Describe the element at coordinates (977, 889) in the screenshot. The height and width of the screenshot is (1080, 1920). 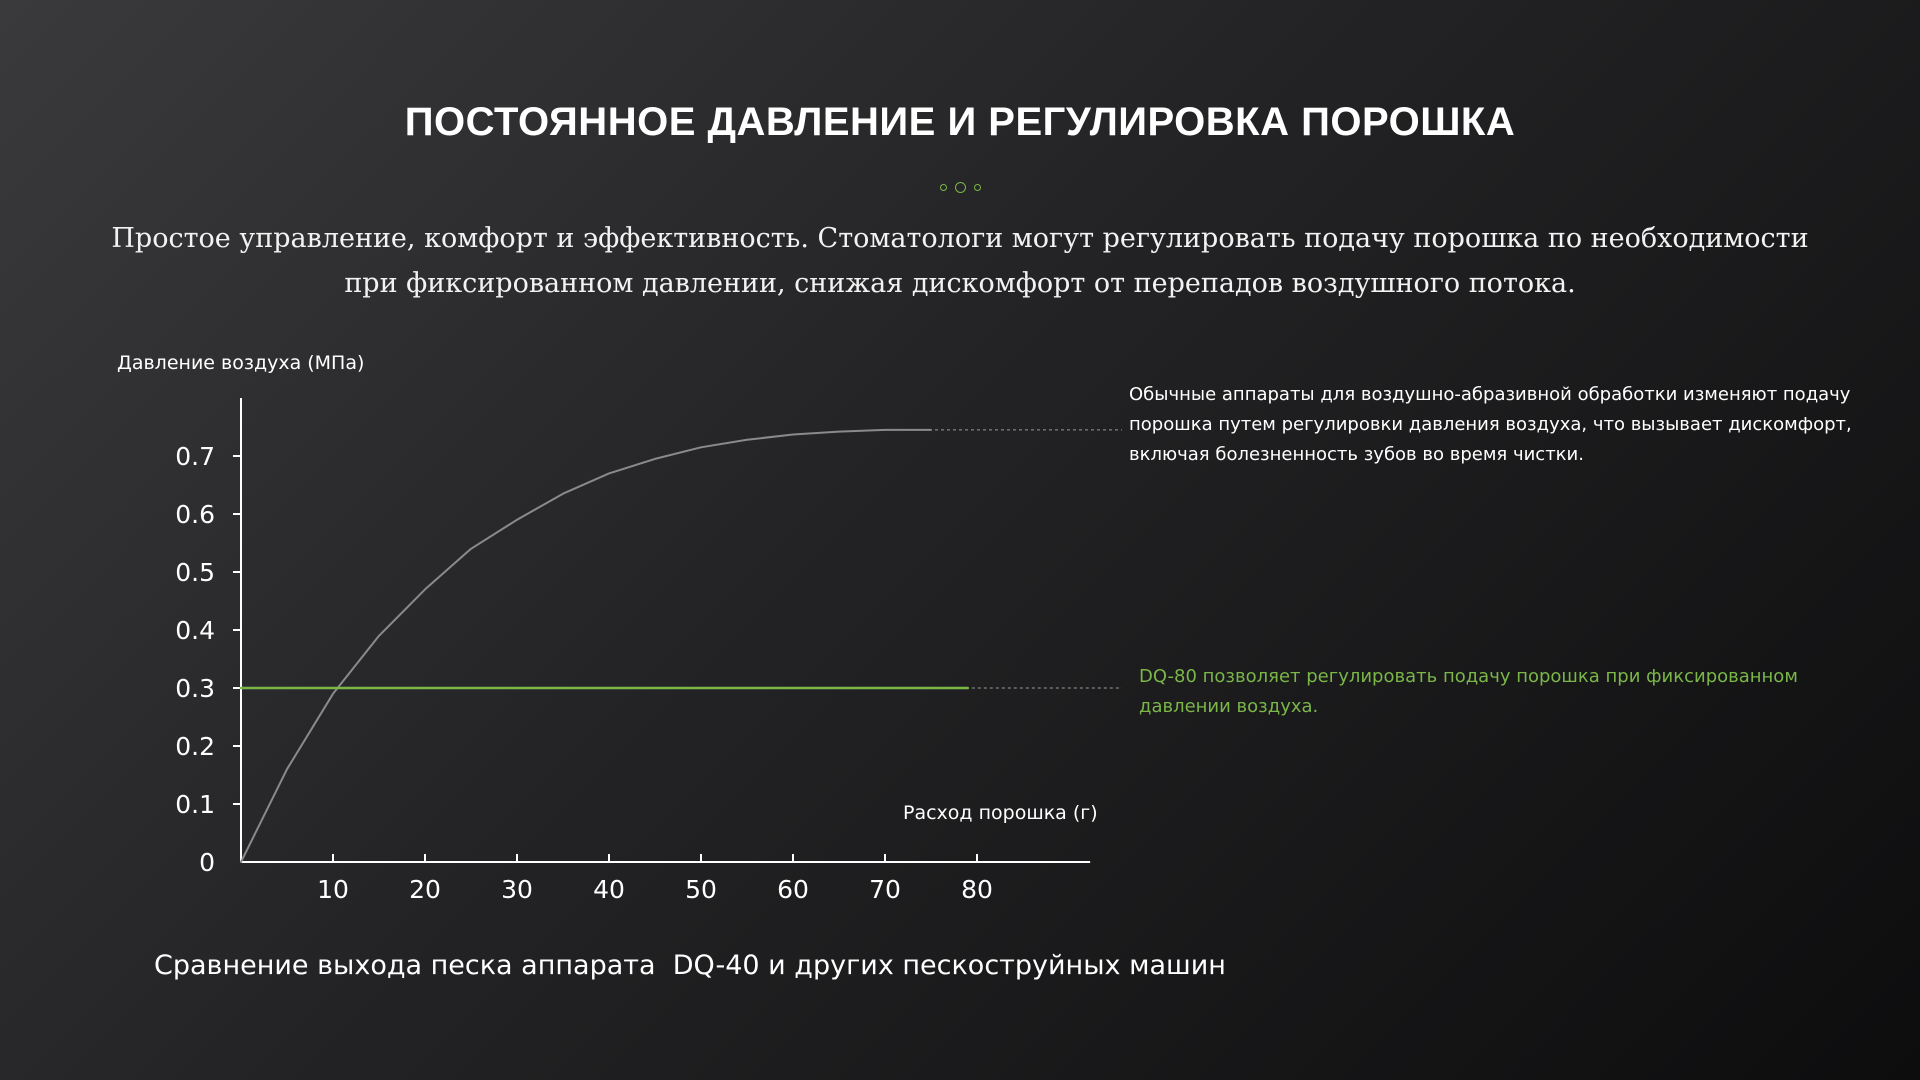
I see `x-tick-label: 80` at that location.